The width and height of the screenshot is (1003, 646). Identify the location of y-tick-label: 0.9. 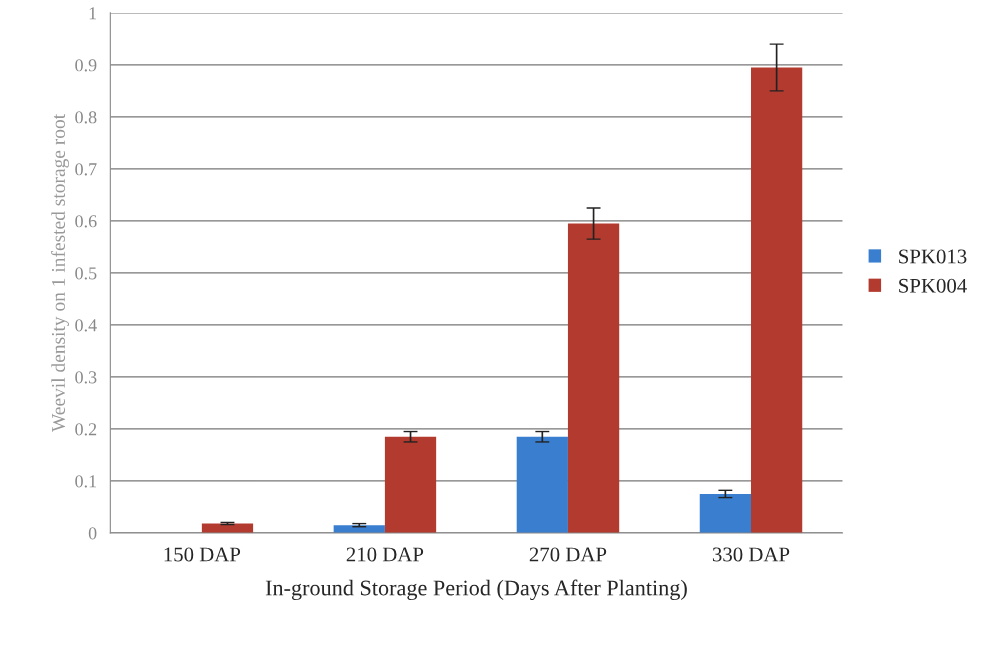
(86, 65).